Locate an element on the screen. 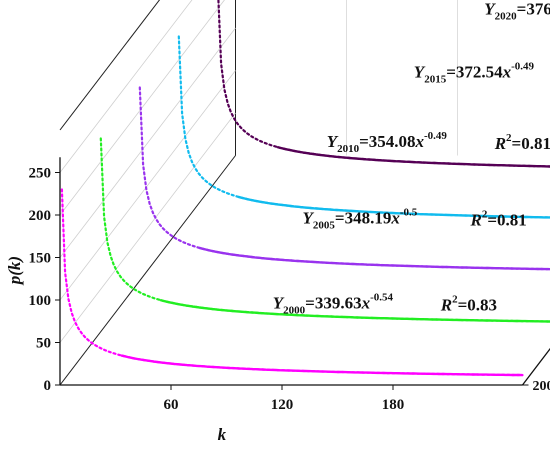  eq-coef: =354.08 is located at coordinates (387, 141).